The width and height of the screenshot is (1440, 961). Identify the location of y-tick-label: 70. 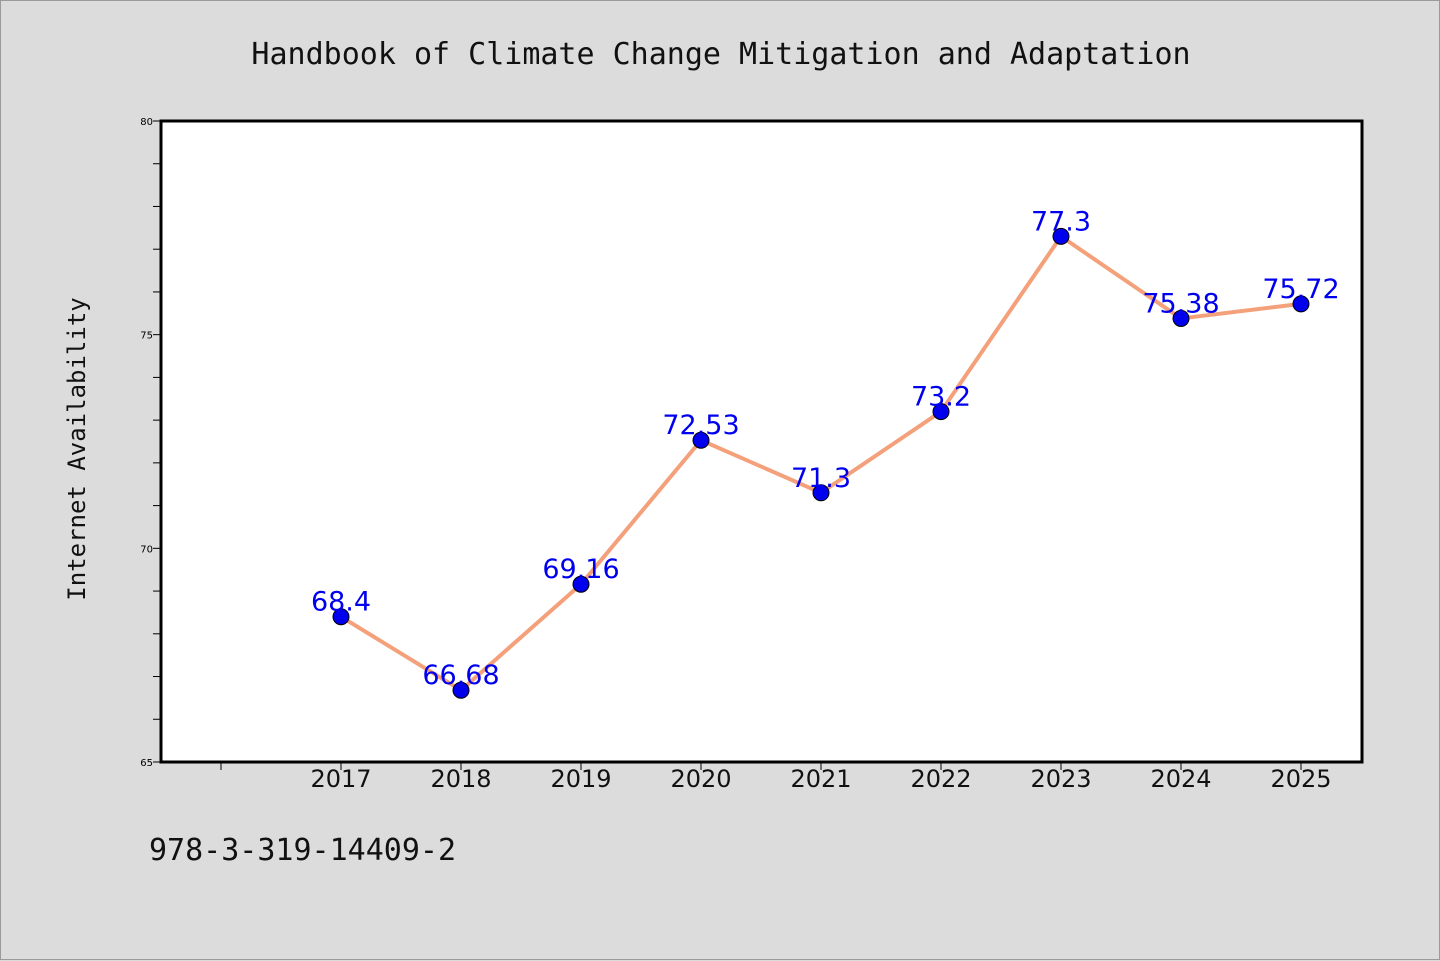
(146, 549).